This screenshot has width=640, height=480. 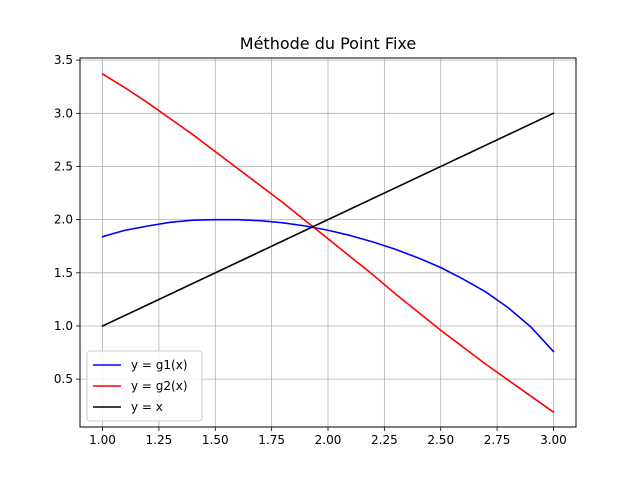 What do you see at coordinates (63, 220) in the screenshot?
I see `y-tick-label: 2.0` at bounding box center [63, 220].